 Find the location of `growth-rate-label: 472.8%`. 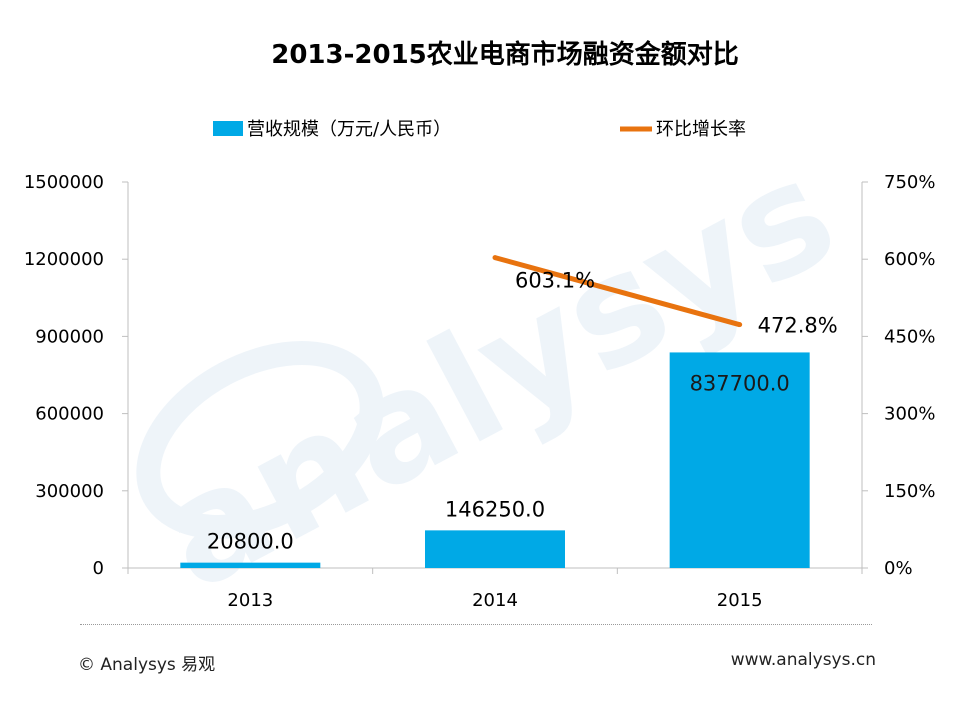

growth-rate-label: 472.8% is located at coordinates (798, 326).